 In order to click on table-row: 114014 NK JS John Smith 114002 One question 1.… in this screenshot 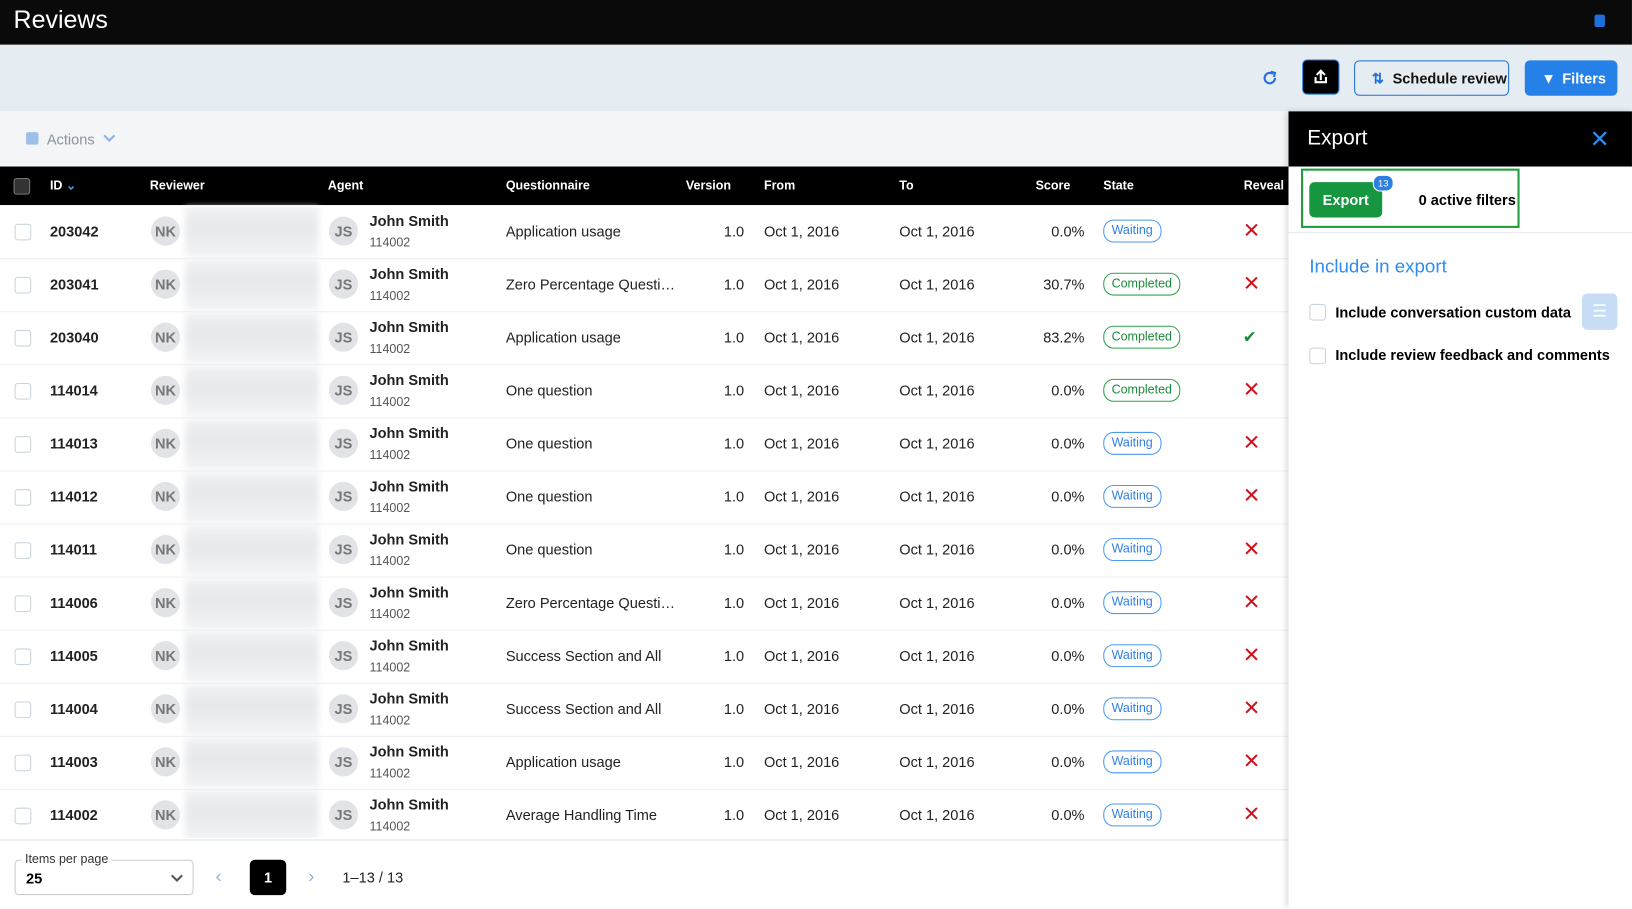, I will do `click(644, 391)`.